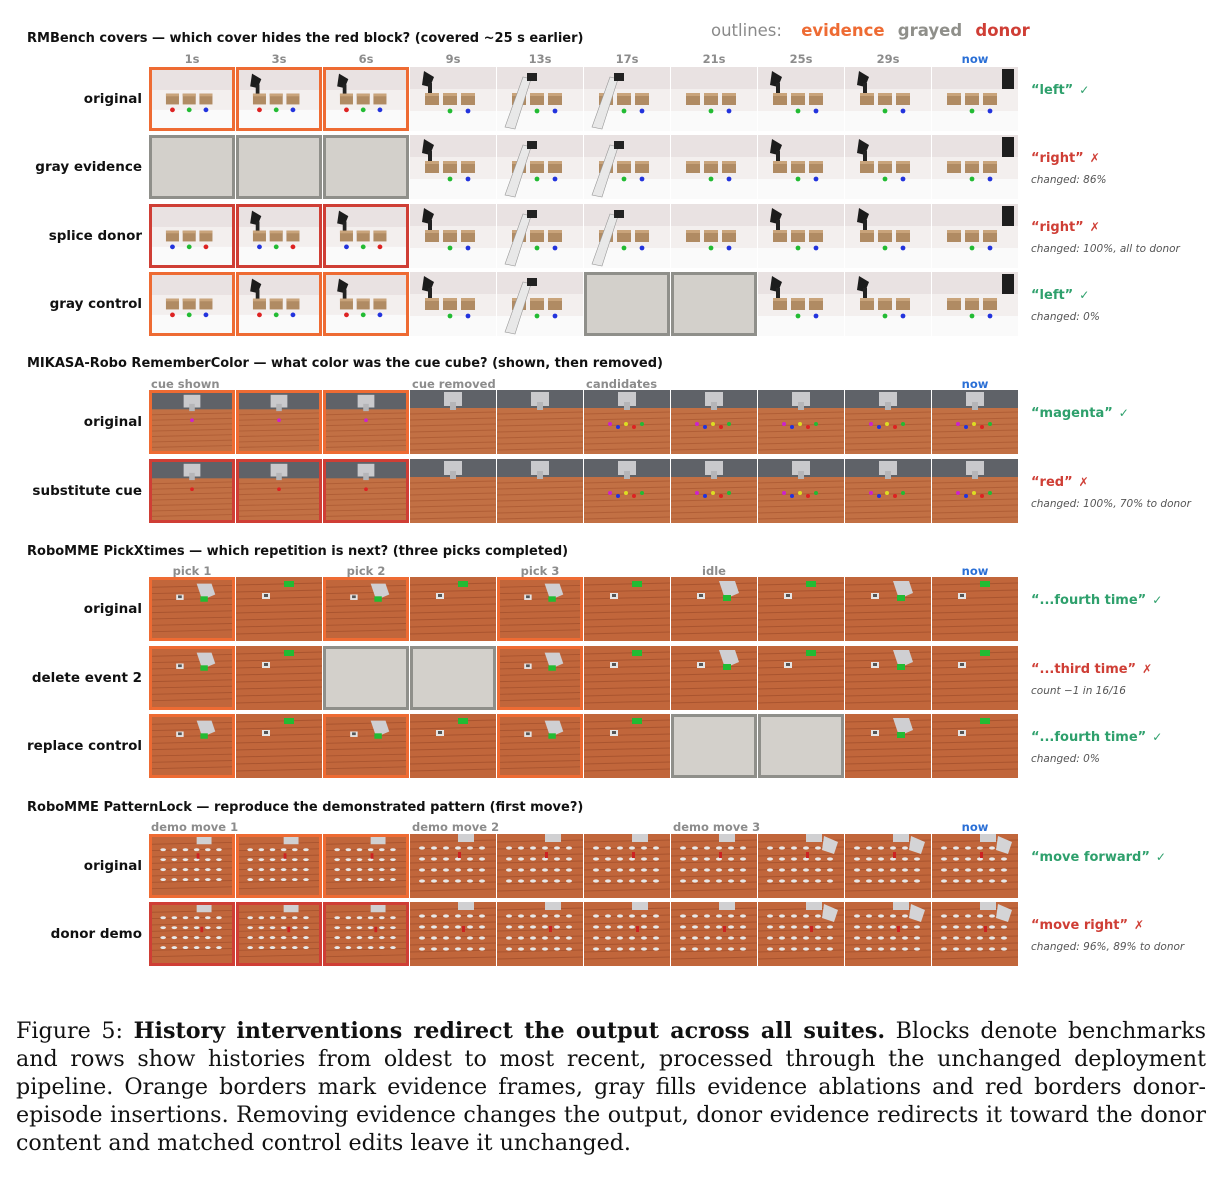  What do you see at coordinates (1065, 317) in the screenshot?
I see `change-note: changed: 0%` at bounding box center [1065, 317].